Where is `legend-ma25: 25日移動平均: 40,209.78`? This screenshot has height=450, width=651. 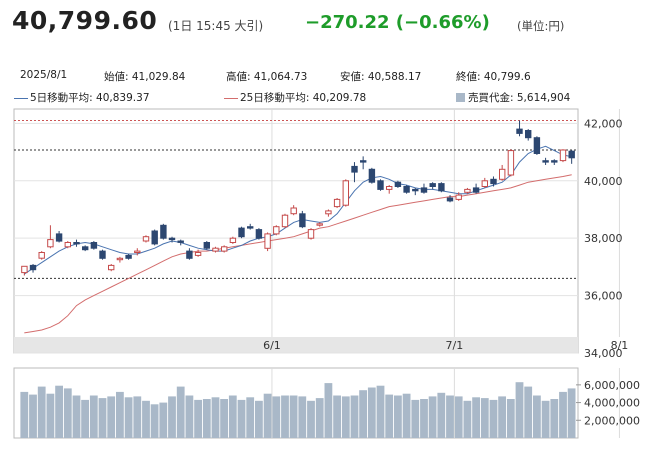
legend-ma25: 25日移動平均: 40,209.78 is located at coordinates (295, 97).